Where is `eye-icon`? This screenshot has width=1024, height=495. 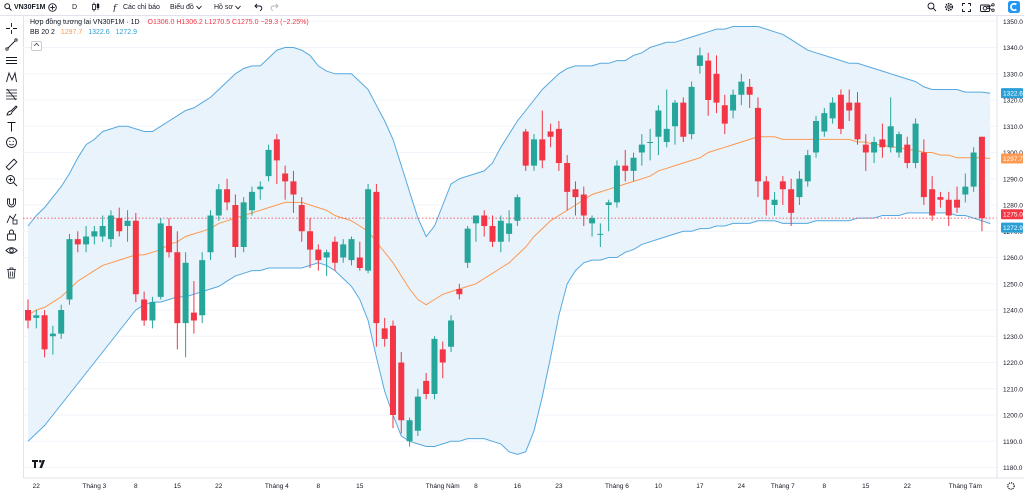
eye-icon is located at coordinates (11, 250).